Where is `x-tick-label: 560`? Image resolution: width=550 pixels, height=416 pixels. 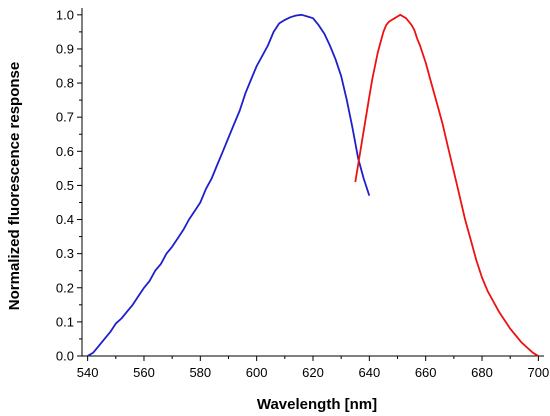 x-tick-label: 560 is located at coordinates (144, 372).